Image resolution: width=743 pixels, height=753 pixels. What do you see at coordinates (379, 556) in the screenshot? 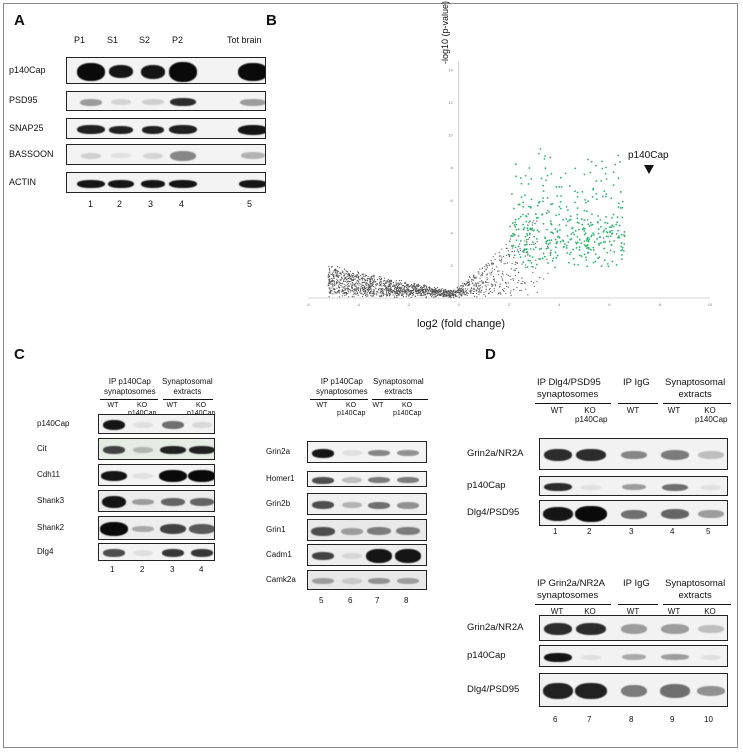
I see `panel-c-right-blot-band` at bounding box center [379, 556].